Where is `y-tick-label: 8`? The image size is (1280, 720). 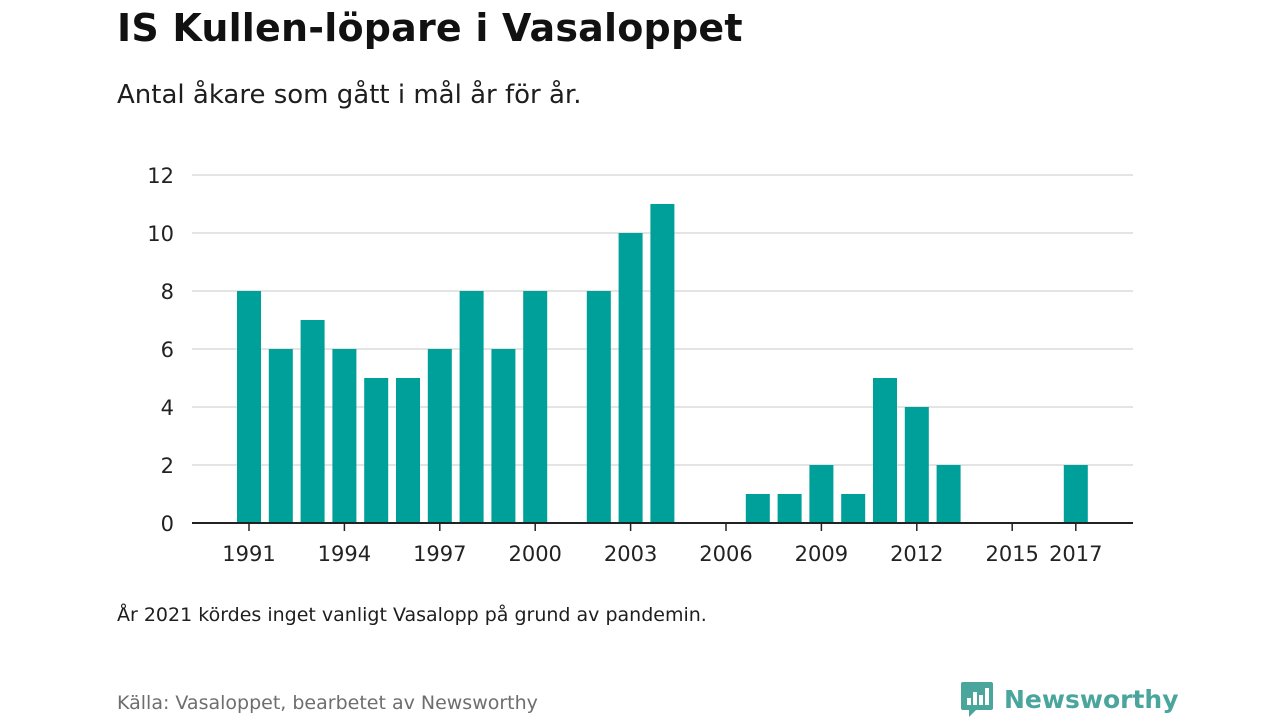 y-tick-label: 8 is located at coordinates (167, 292).